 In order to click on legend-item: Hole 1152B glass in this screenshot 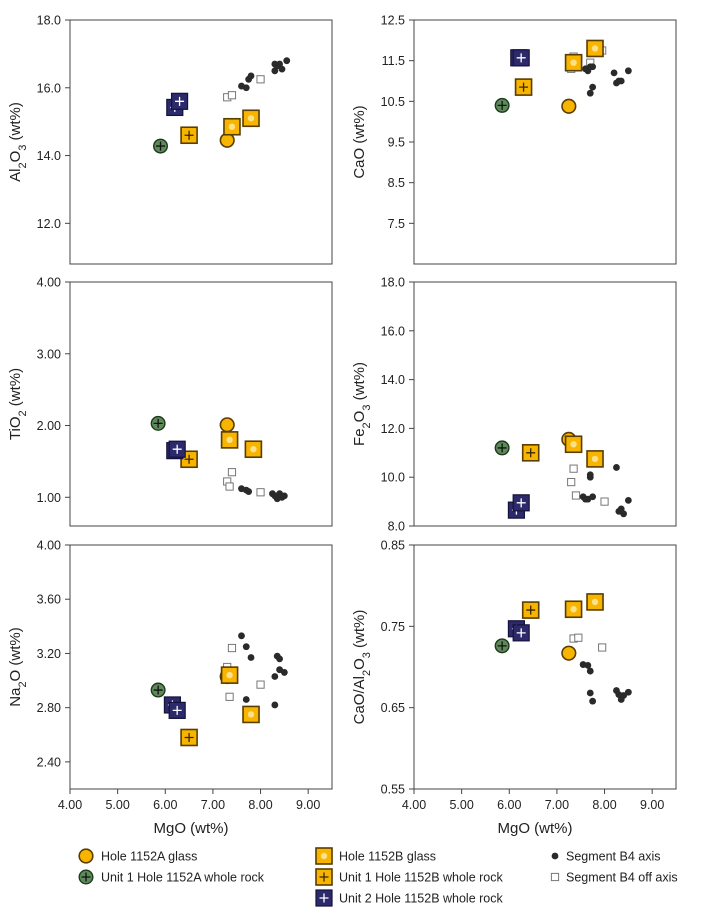, I will do `click(375, 856)`.